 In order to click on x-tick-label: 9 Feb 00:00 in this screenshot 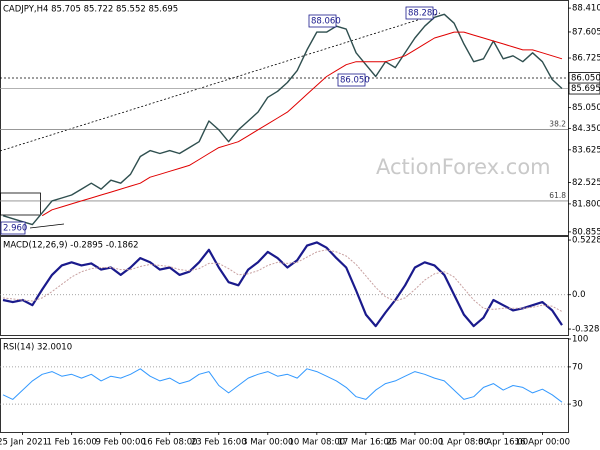, I will do `click(121, 443)`.